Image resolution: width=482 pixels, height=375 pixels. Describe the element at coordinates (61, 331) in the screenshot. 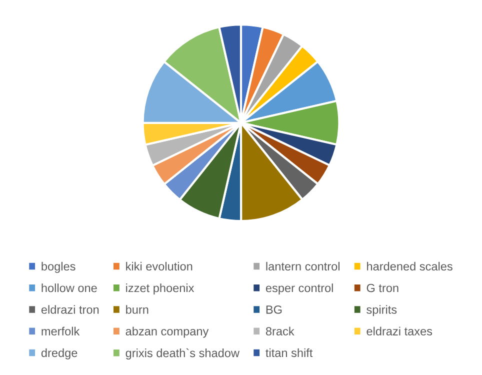

I see `legend-label: merfolk` at that location.